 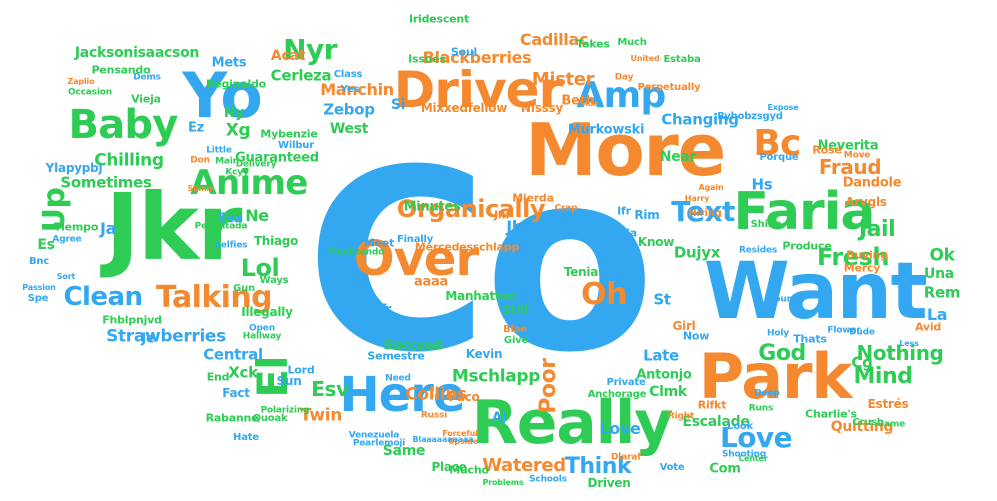 I want to click on word-united-189: United, so click(x=645, y=58).